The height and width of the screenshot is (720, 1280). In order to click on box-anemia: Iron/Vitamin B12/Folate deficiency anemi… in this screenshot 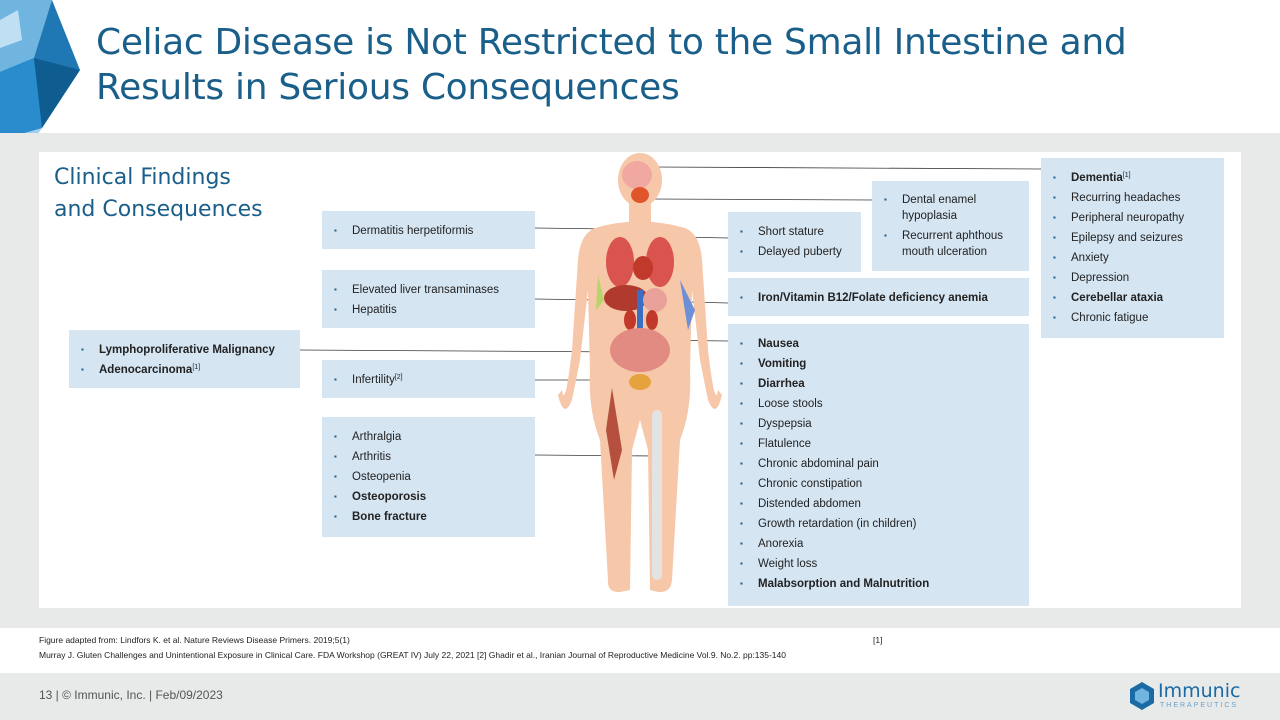, I will do `click(878, 297)`.